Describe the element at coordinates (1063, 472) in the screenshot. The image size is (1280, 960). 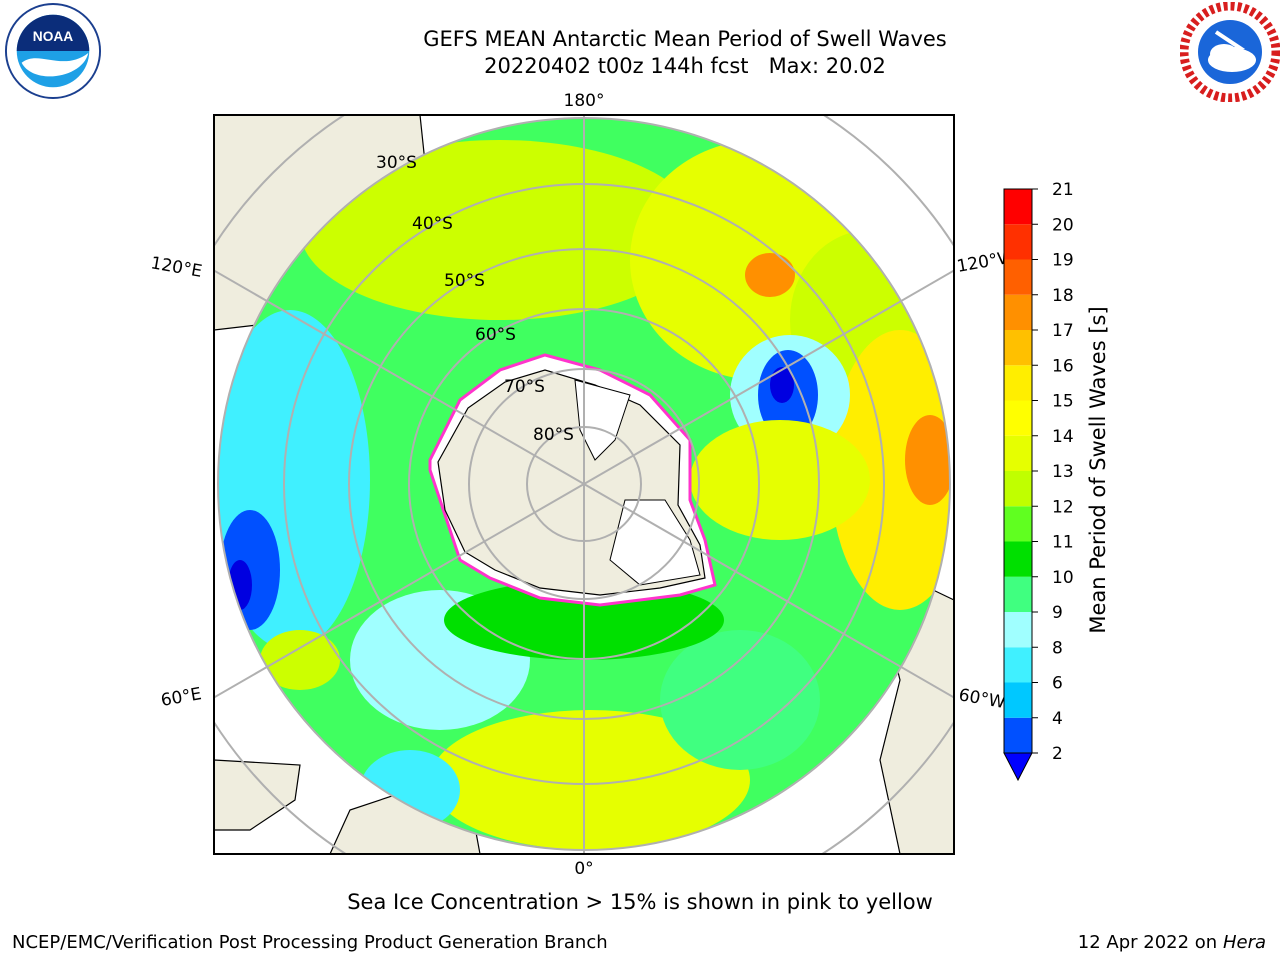
I see `colorbar-tick-label: 13` at that location.